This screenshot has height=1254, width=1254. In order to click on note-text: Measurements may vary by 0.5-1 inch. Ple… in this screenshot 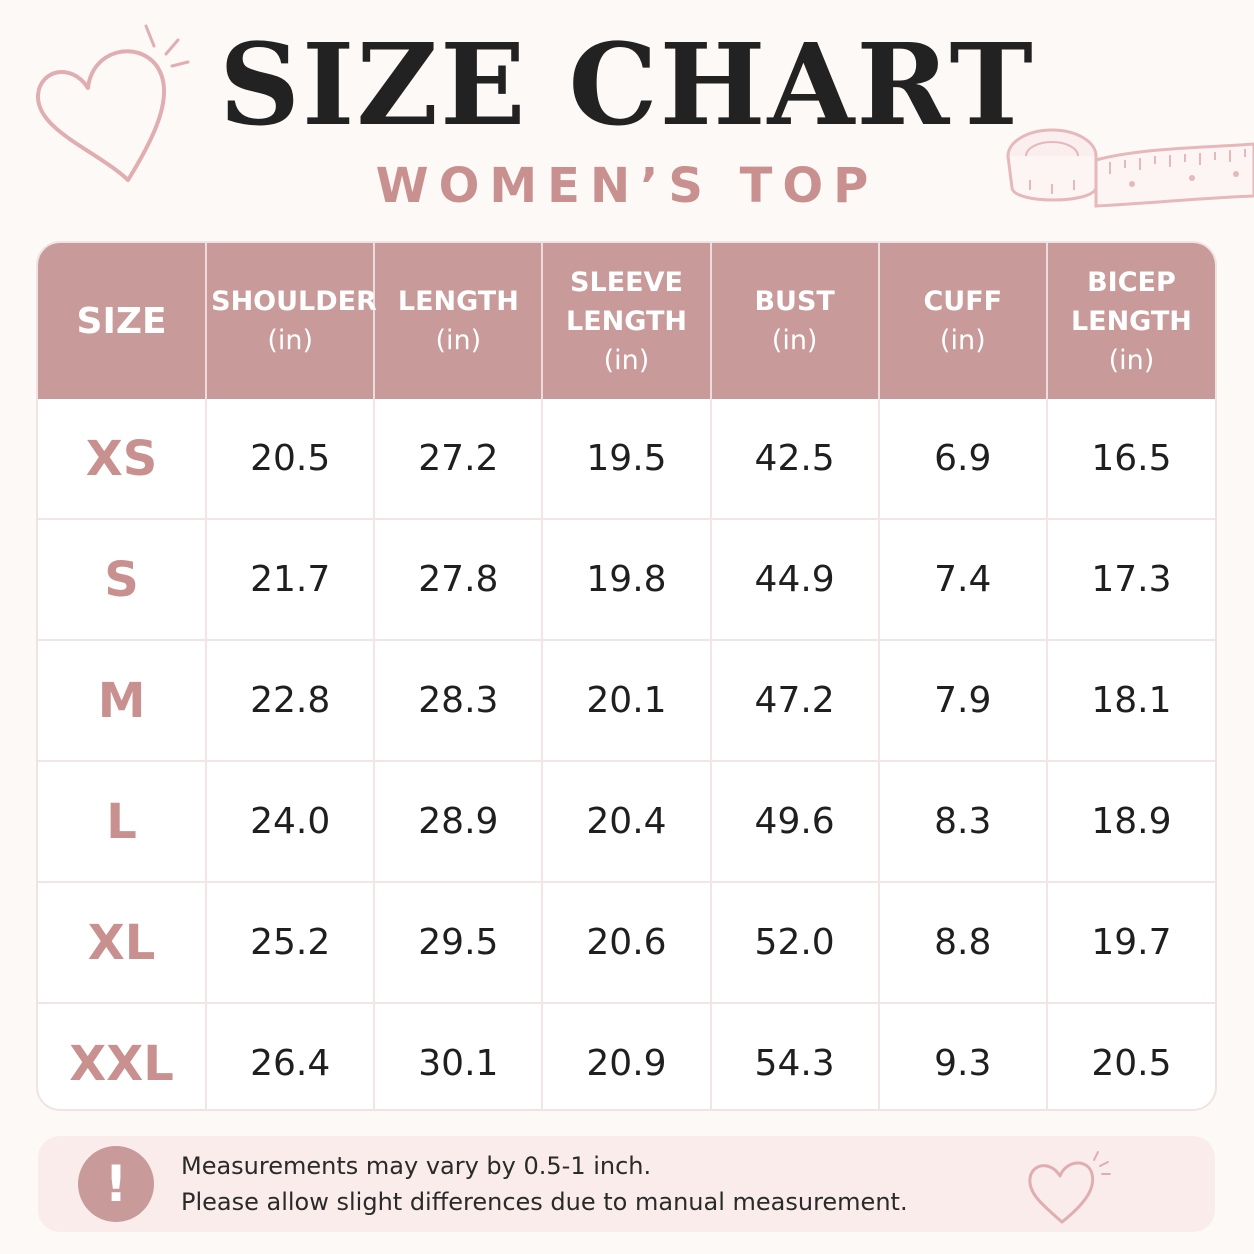, I will do `click(591, 1184)`.